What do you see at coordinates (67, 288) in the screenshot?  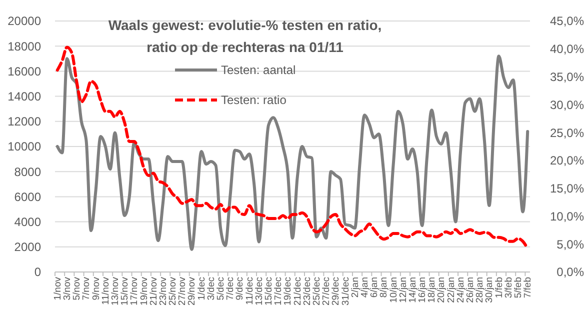 I see `x-tick-label: 3/nov` at bounding box center [67, 288].